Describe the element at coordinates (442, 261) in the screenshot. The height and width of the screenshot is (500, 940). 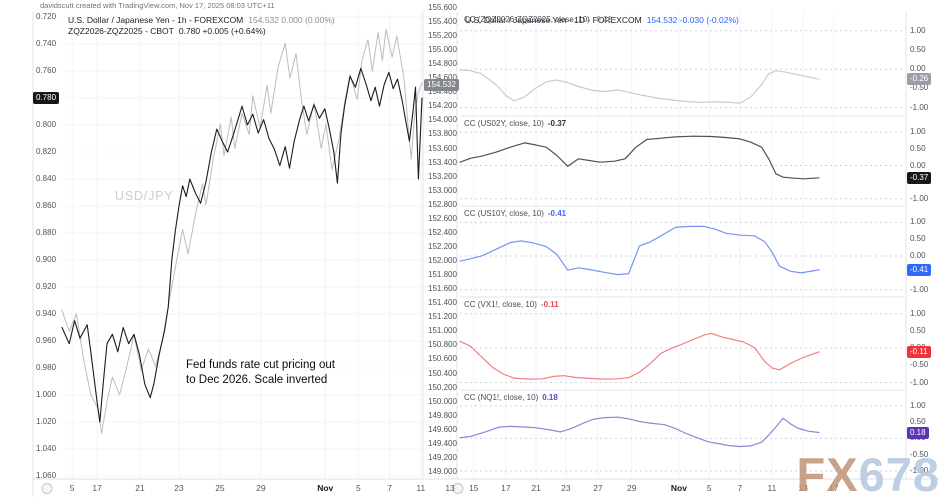
I see `usdjpy-price-axis-label: 152.000` at that location.